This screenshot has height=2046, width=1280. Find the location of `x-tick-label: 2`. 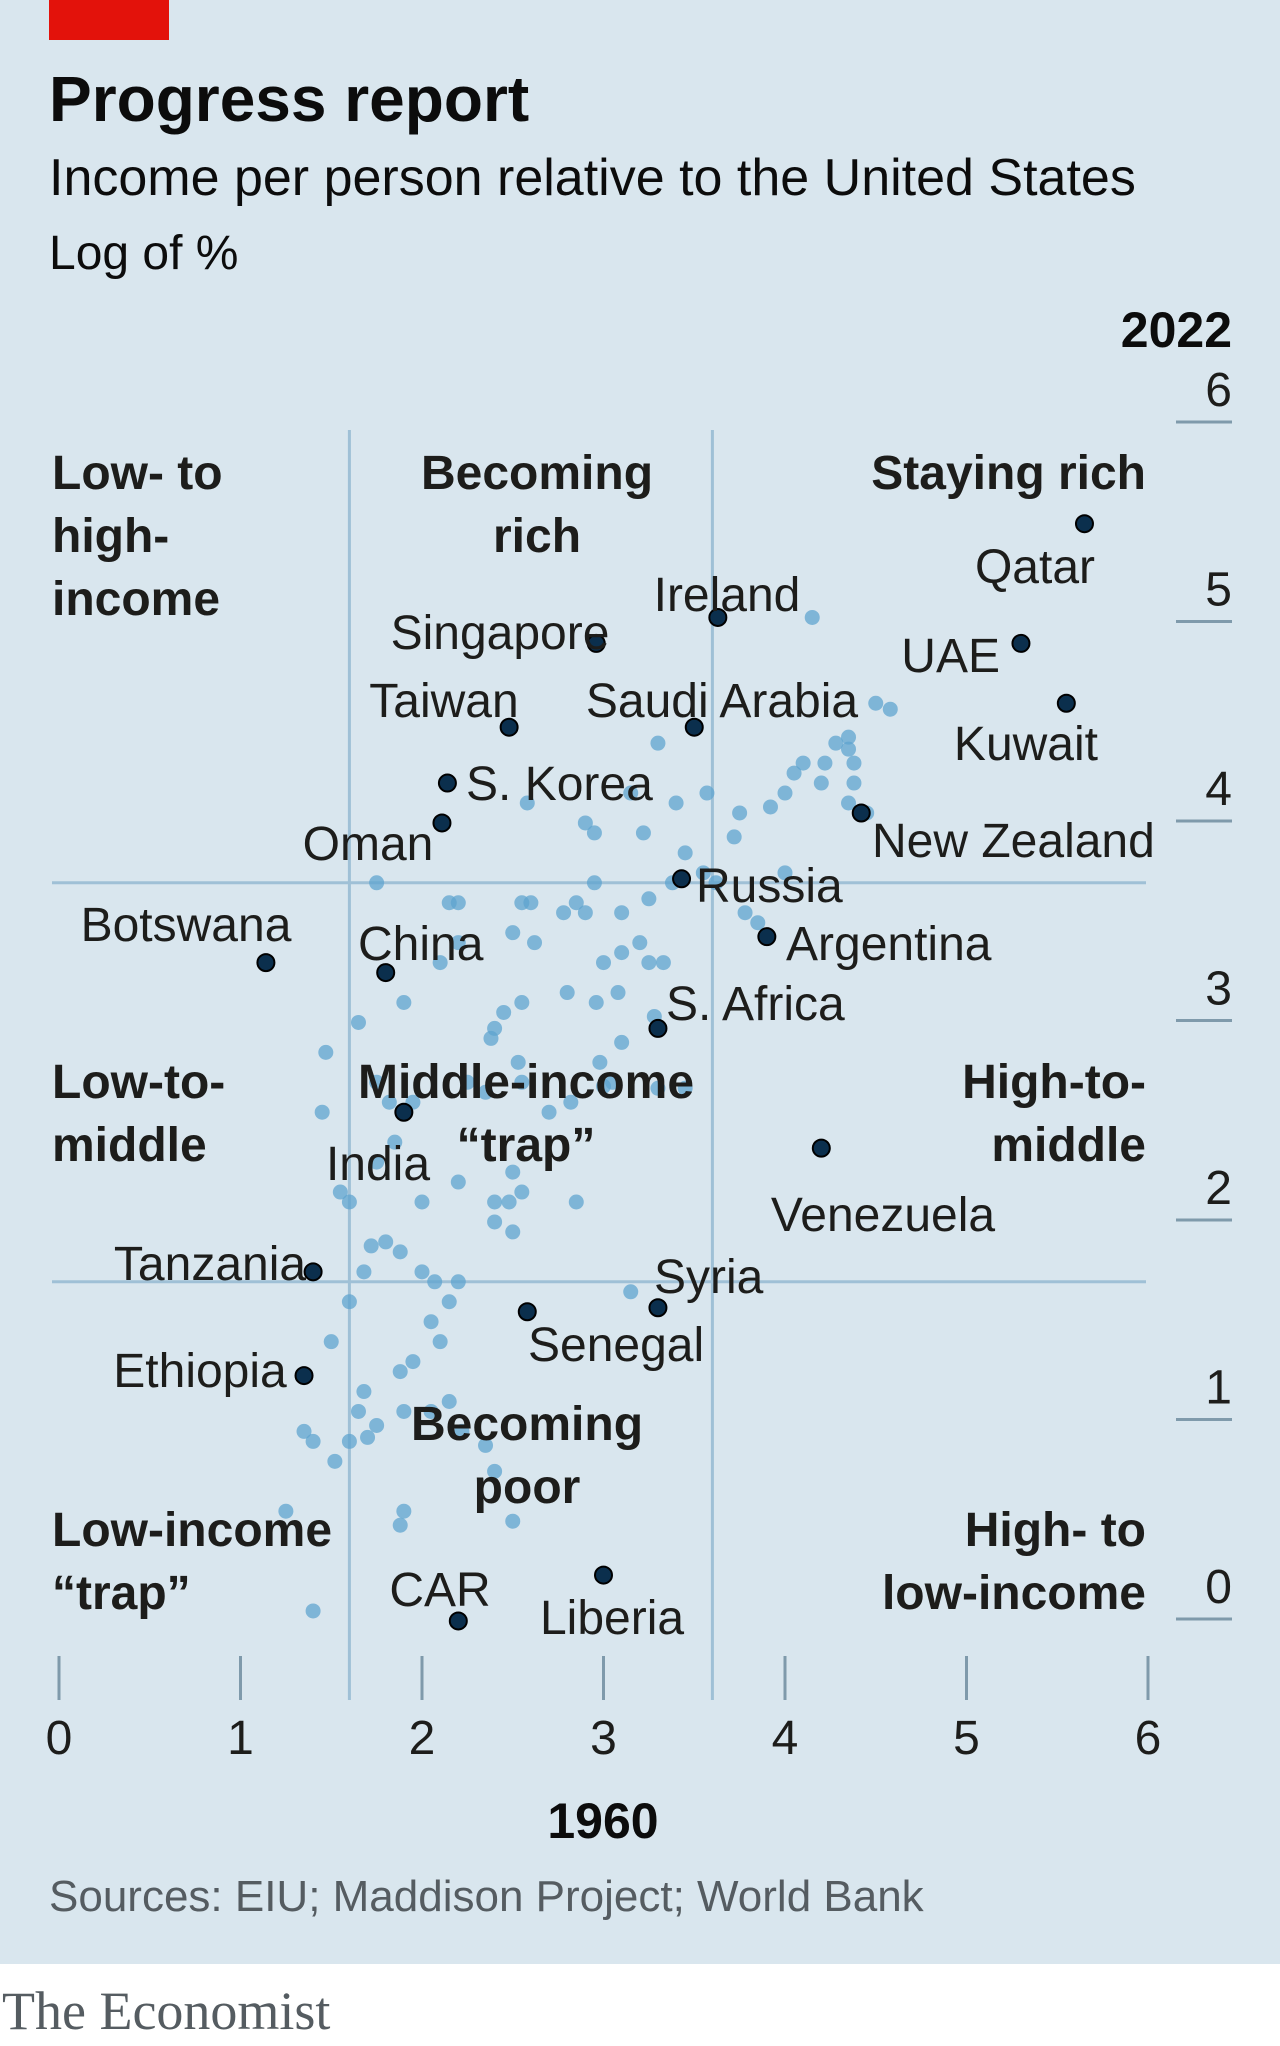

x-tick-label: 2 is located at coordinates (422, 1738).